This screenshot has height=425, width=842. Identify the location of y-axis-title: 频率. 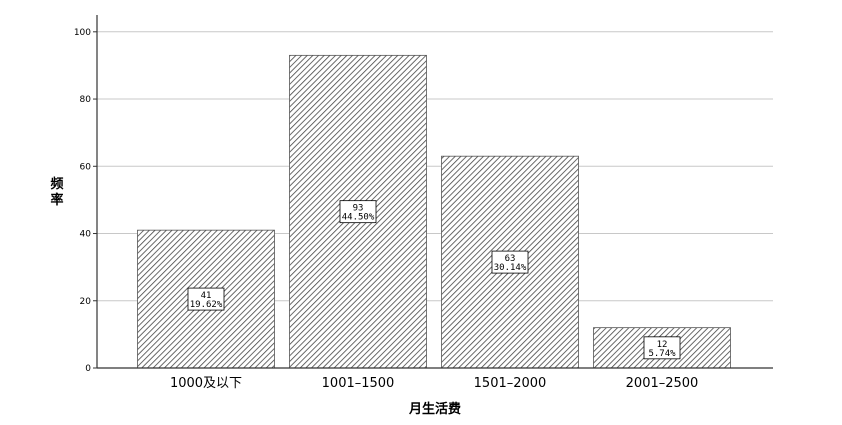
(56, 192).